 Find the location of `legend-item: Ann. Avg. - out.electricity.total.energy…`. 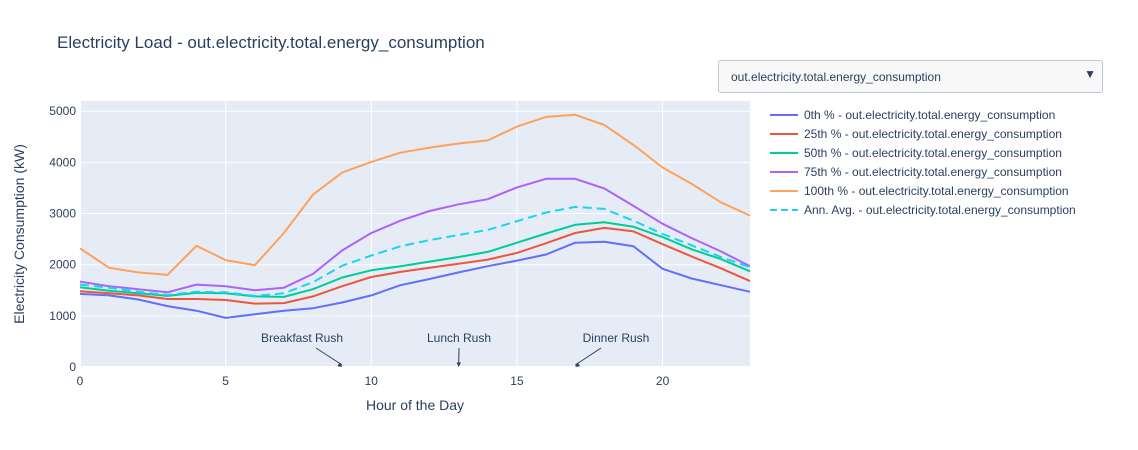

legend-item: Ann. Avg. - out.electricity.total.energy… is located at coordinates (923, 210).